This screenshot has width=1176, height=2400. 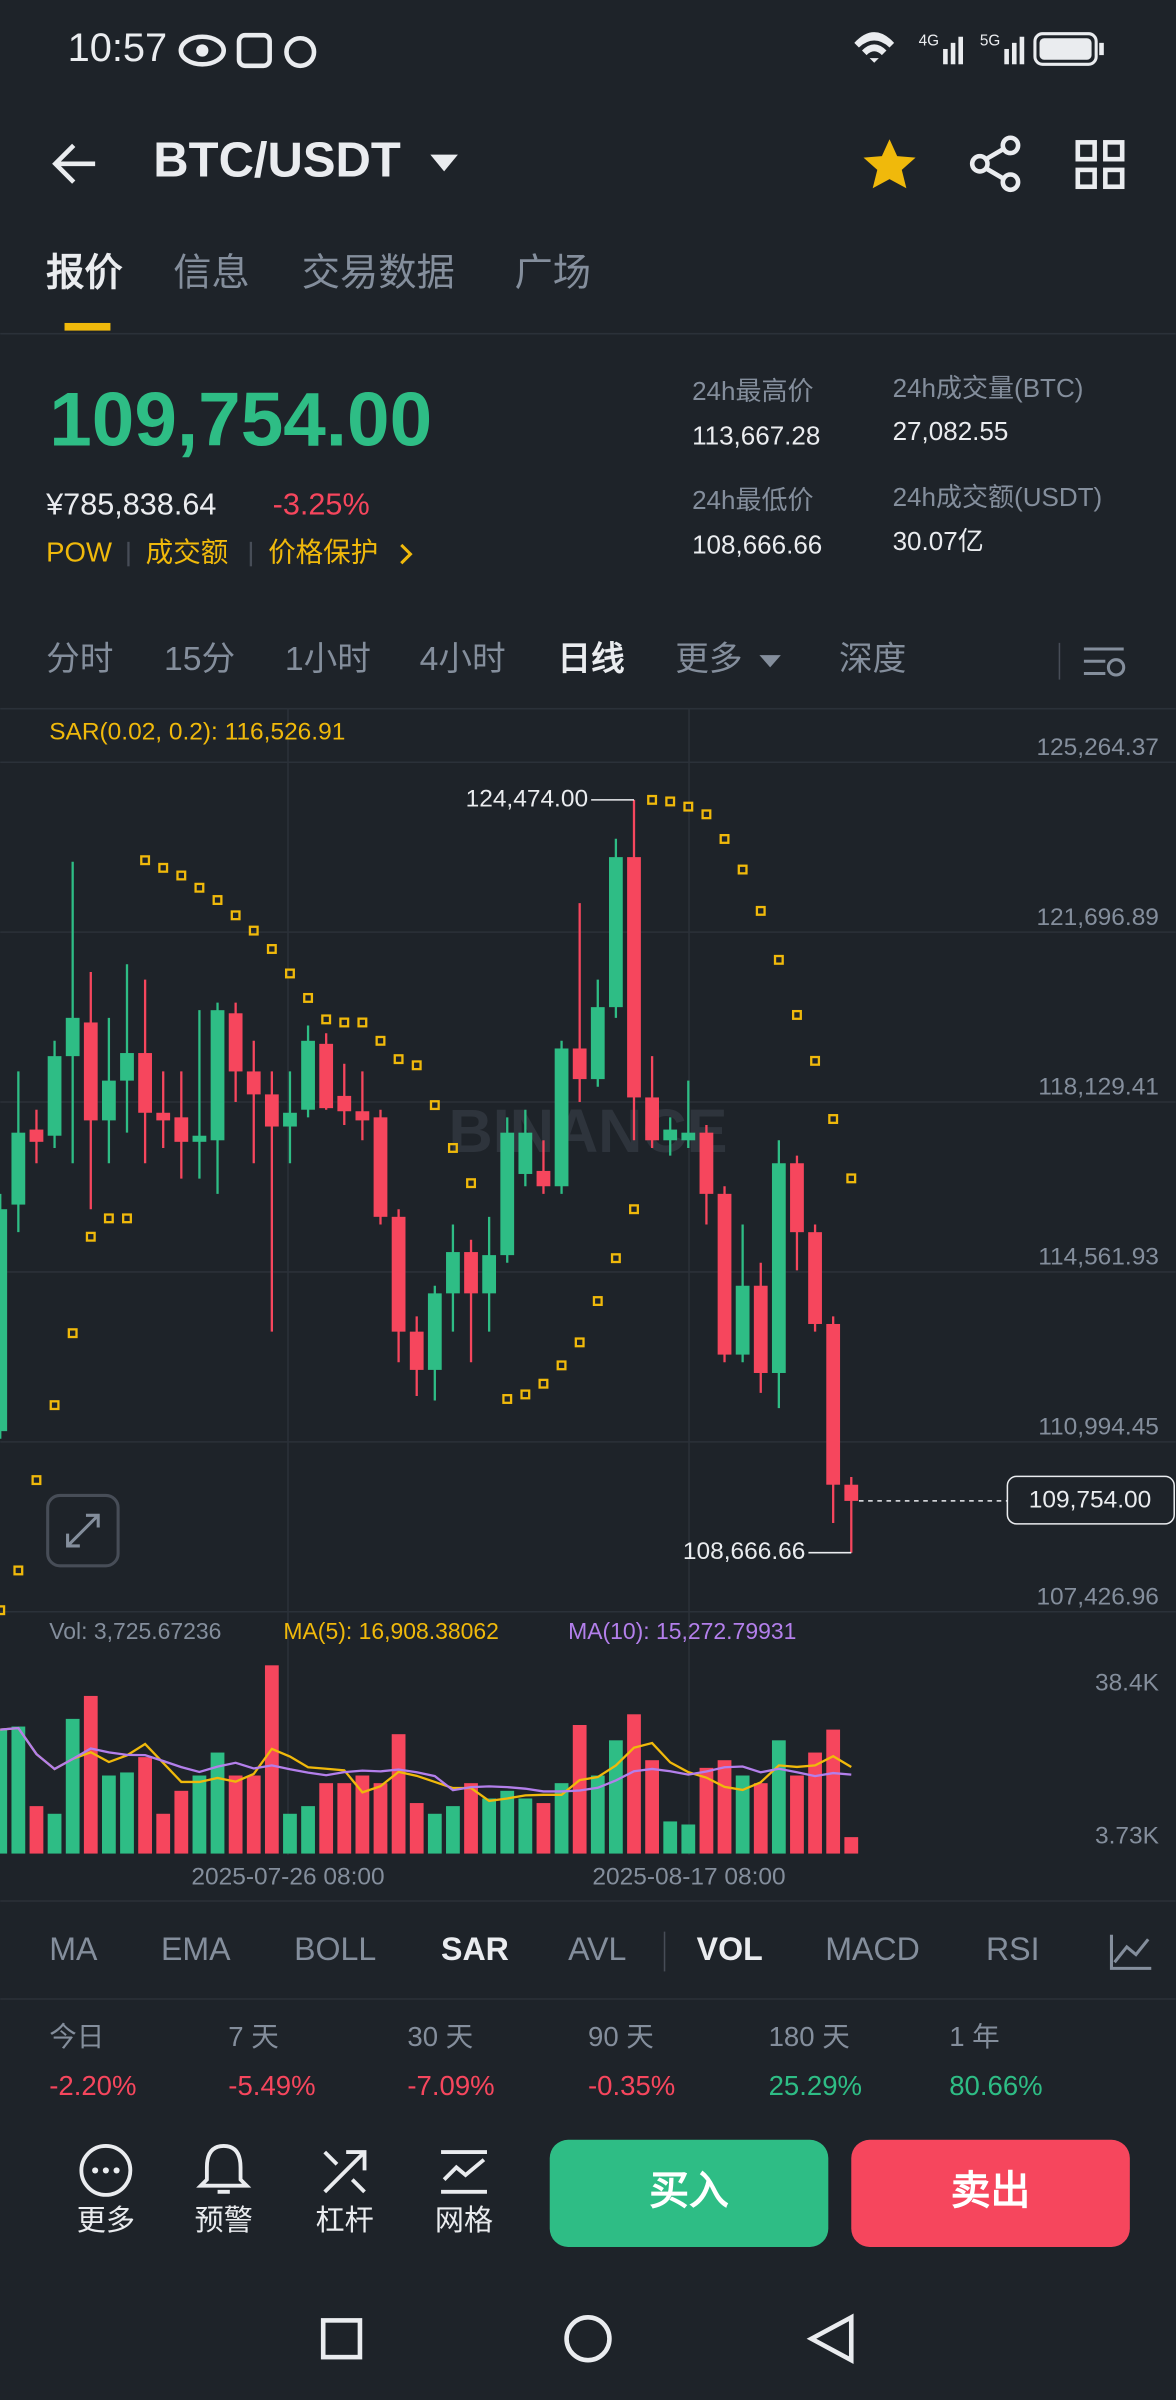 I want to click on indicator: SAR, so click(x=475, y=1949).